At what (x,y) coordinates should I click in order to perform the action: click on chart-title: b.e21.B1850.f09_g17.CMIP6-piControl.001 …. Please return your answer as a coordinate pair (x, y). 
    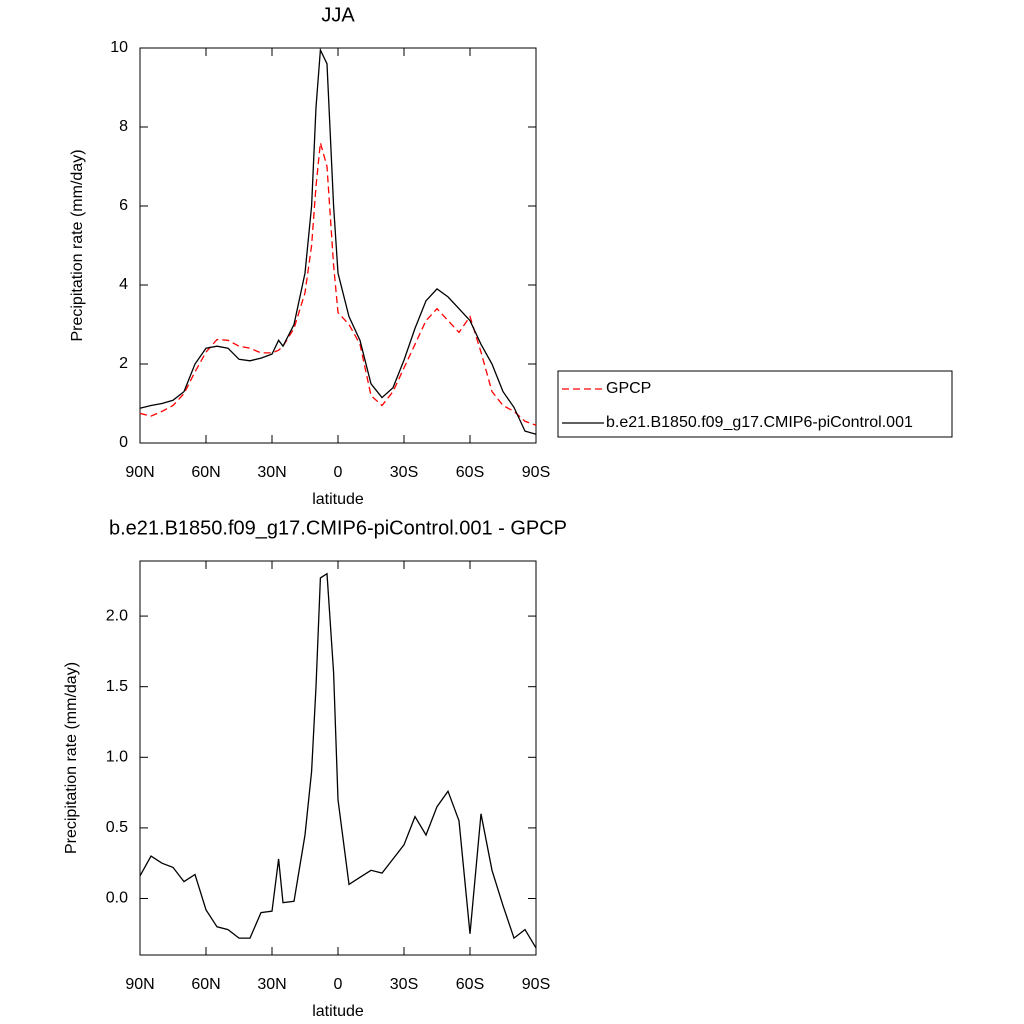
    Looking at the image, I should click on (338, 528).